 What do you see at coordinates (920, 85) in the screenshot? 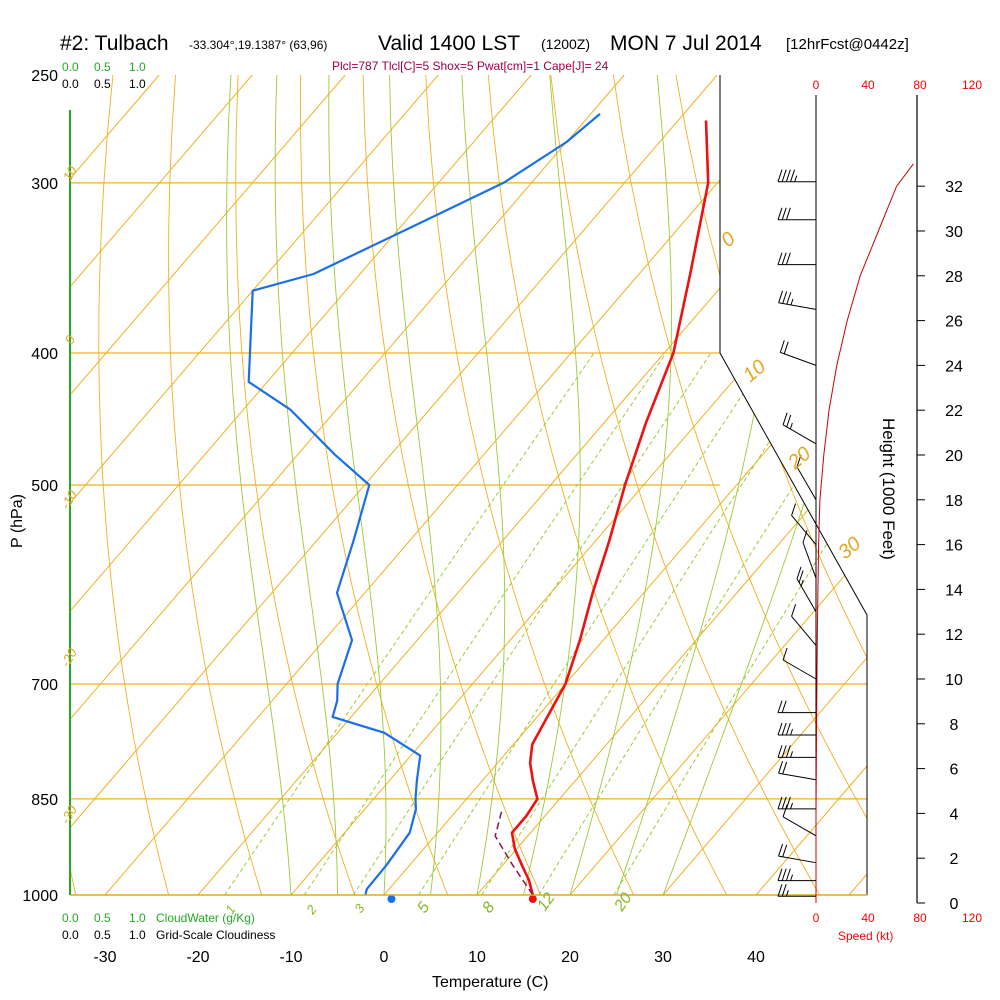
I see `speed-tick-label-top: 80` at bounding box center [920, 85].